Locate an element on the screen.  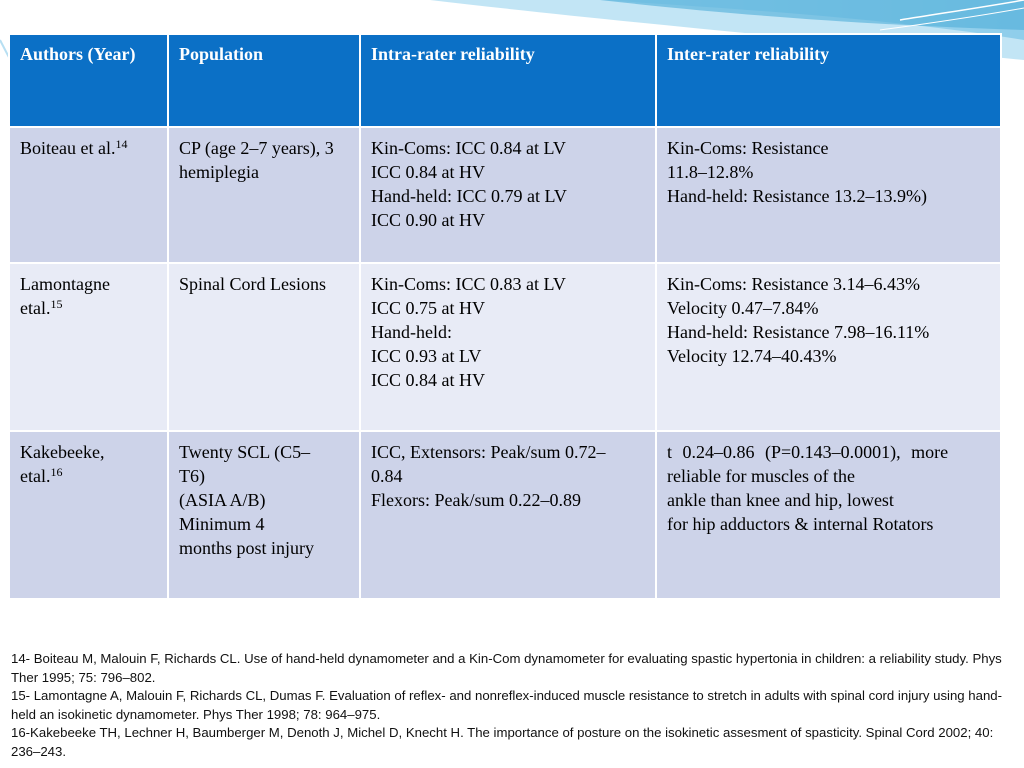
inter-line: Kin-Coms: Resistance is located at coordinates (748, 148).